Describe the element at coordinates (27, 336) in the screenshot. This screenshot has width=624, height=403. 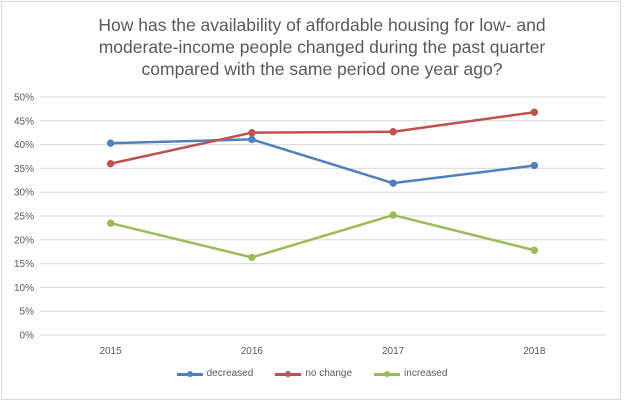
I see `y-tick-label: 0%` at that location.